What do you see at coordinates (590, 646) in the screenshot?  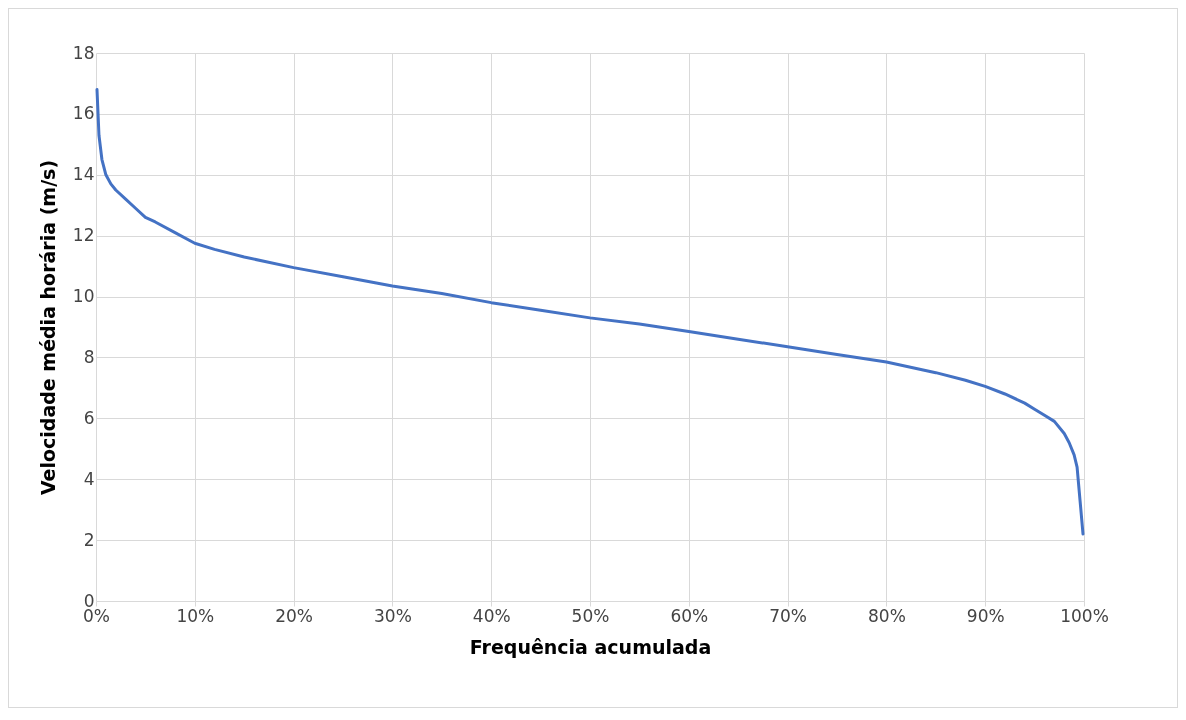 I see `x-axis-title: Frequência acumulada` at bounding box center [590, 646].